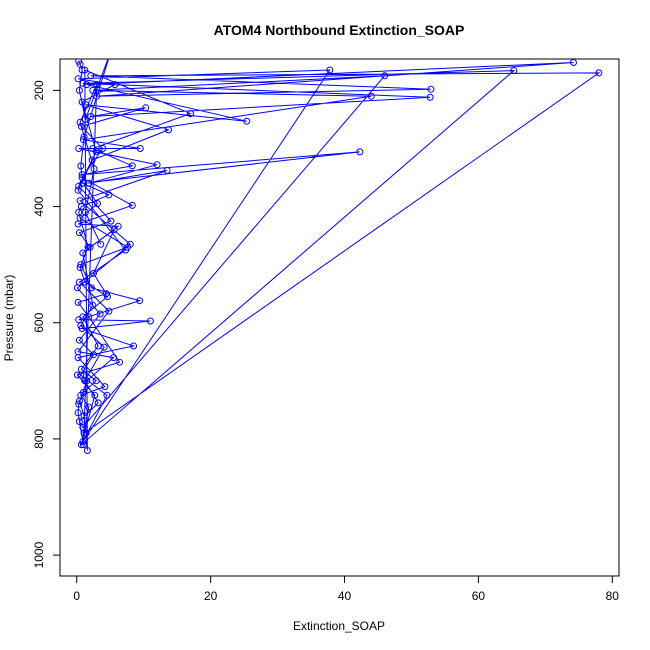 The height and width of the screenshot is (650, 650). I want to click on x-axis-label: Extinction_SOAP, so click(339, 626).